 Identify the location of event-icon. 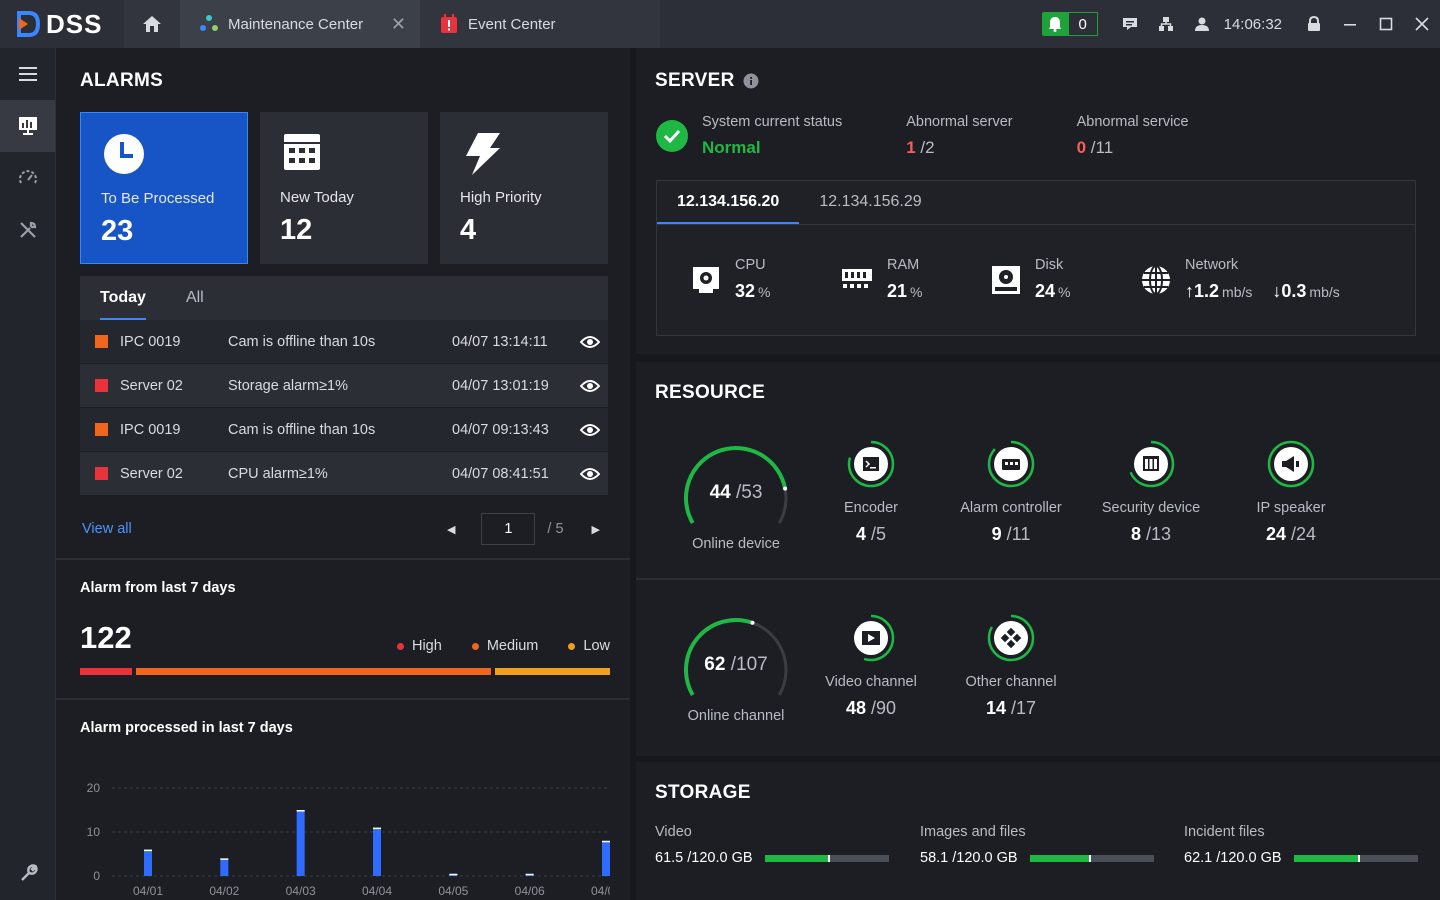
(449, 24).